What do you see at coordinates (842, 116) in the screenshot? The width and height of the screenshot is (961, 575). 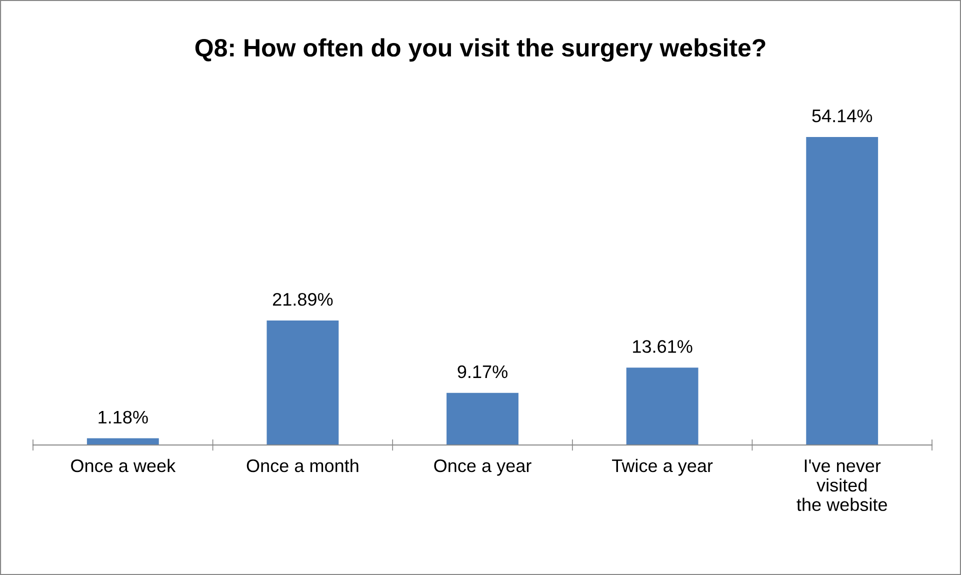 I see `data-label: 54.14%` at bounding box center [842, 116].